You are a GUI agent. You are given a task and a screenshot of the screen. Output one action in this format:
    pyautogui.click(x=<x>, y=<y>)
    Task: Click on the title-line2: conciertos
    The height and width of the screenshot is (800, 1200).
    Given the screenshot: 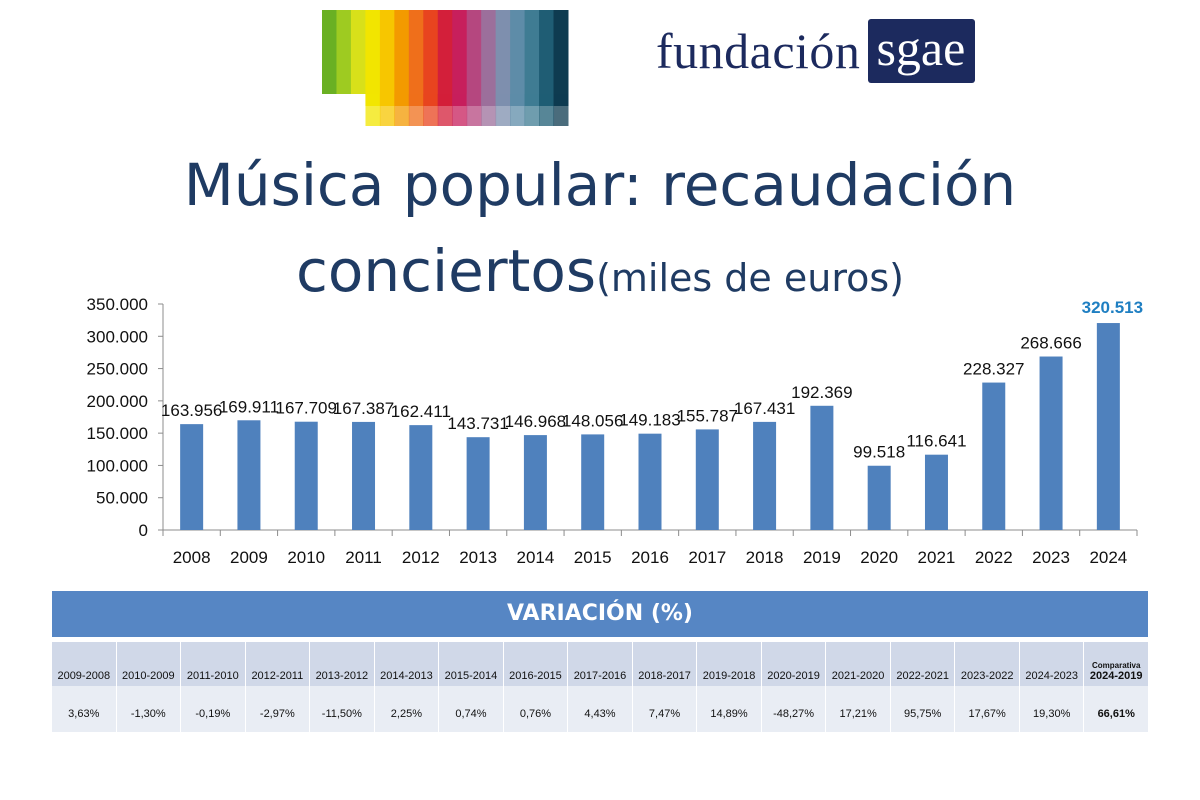 What is the action you would take?
    pyautogui.click(x=446, y=271)
    